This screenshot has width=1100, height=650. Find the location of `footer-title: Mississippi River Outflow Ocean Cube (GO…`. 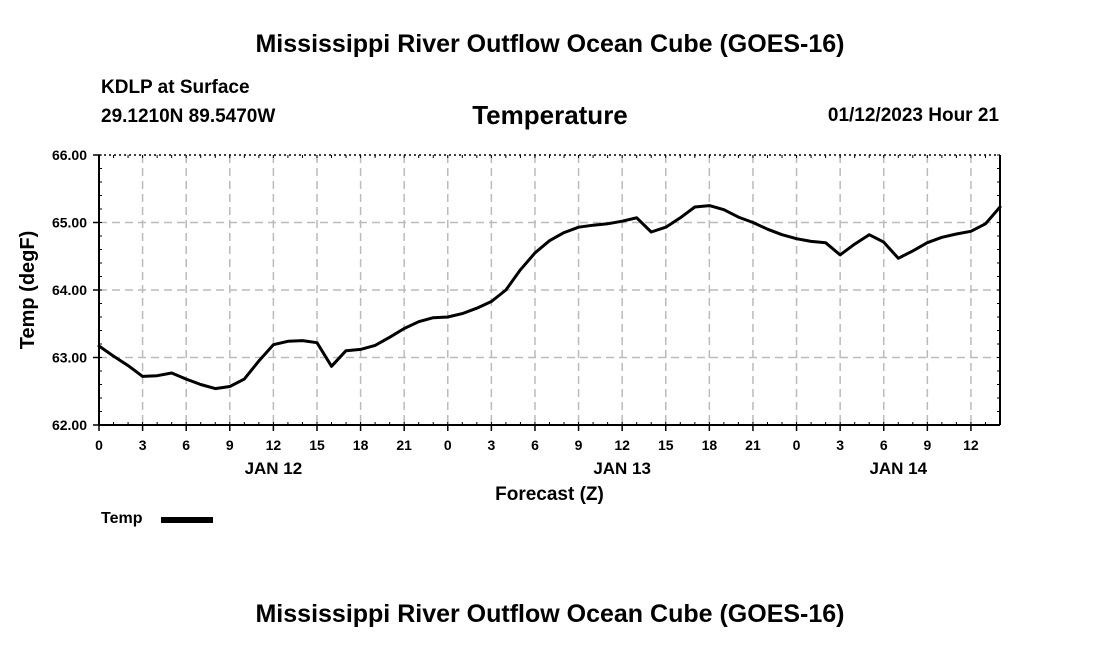

footer-title: Mississippi River Outflow Ocean Cube (GO… is located at coordinates (550, 614).